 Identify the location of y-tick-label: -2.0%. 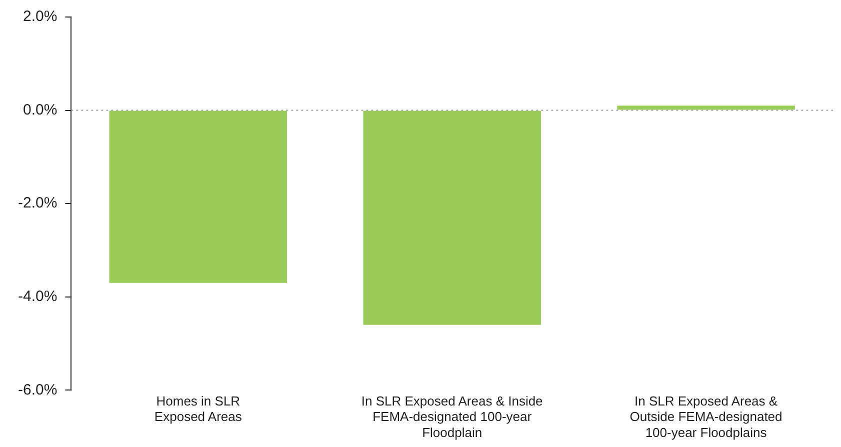
(38, 203).